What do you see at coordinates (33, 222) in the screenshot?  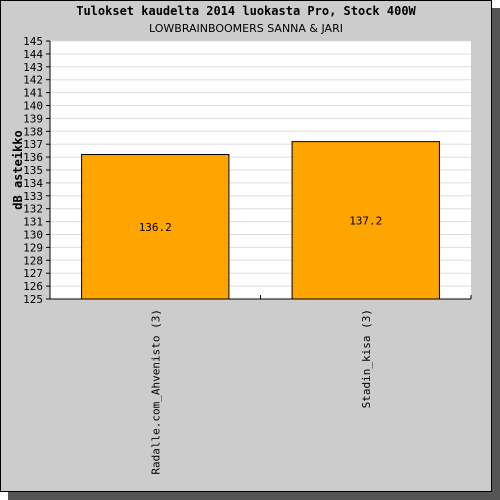 I see `y-tick-label: 131` at bounding box center [33, 222].